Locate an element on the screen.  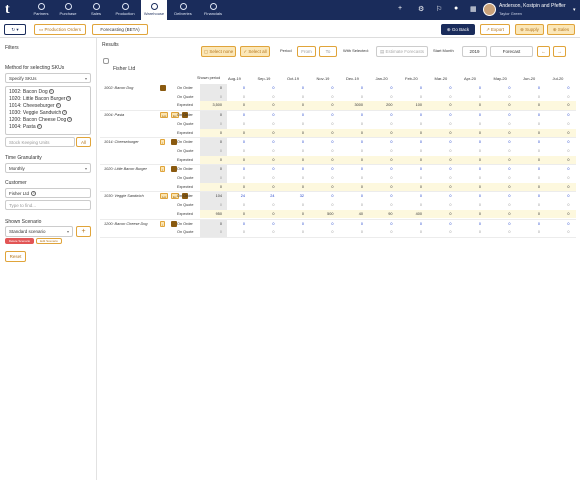
period-to-select: To is located at coordinates (328, 51).